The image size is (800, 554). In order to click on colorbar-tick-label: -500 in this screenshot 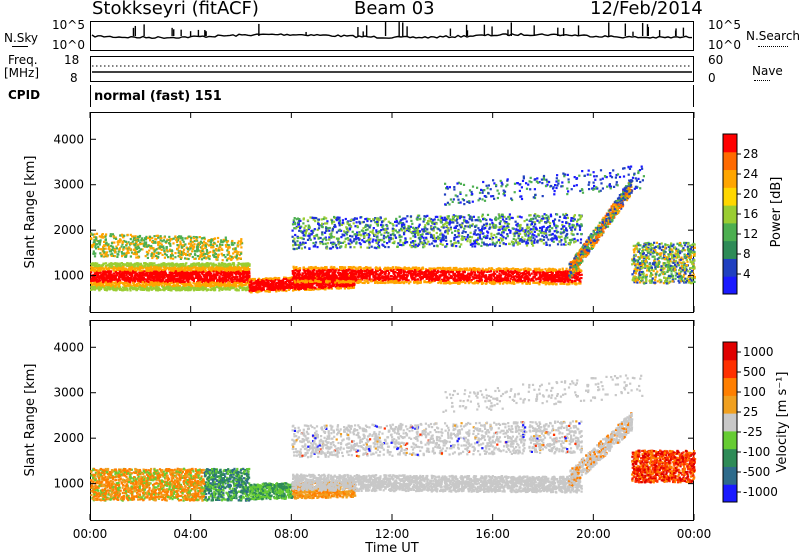, I will do `click(756, 472)`.